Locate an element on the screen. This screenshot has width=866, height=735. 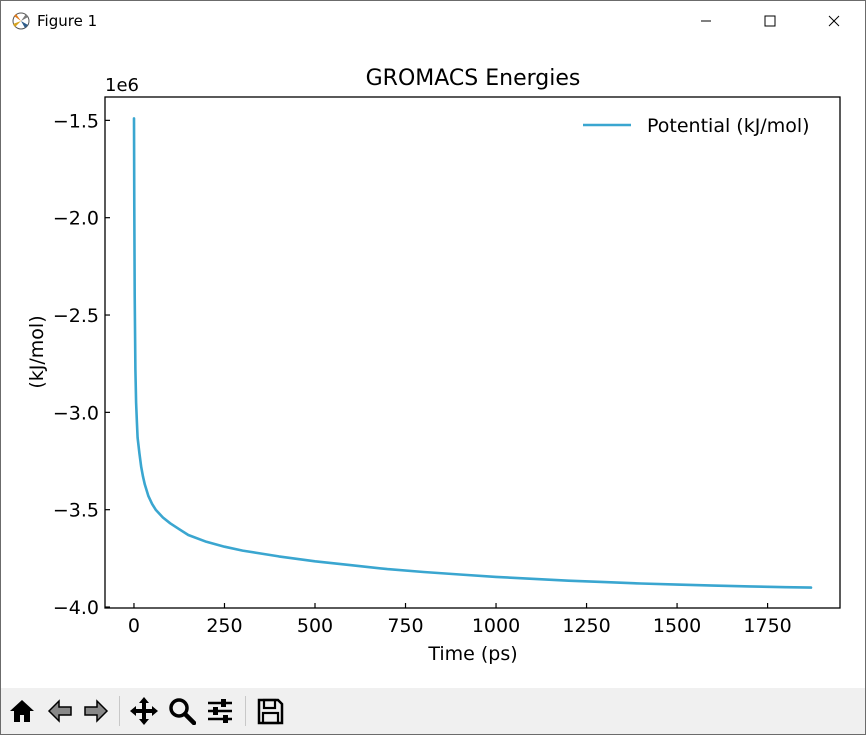
configure-subplots-icon is located at coordinates (220, 711).